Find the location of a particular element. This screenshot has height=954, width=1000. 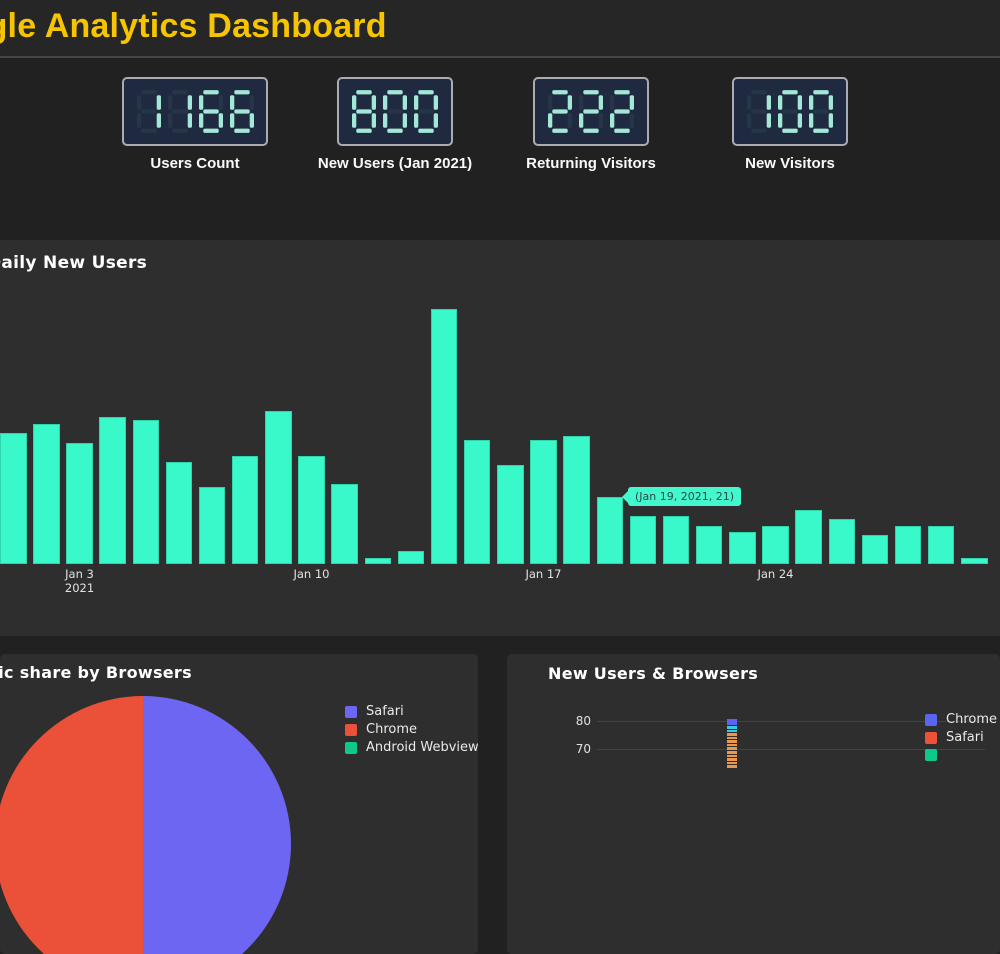

legend-item-clipped is located at coordinates (961, 755).